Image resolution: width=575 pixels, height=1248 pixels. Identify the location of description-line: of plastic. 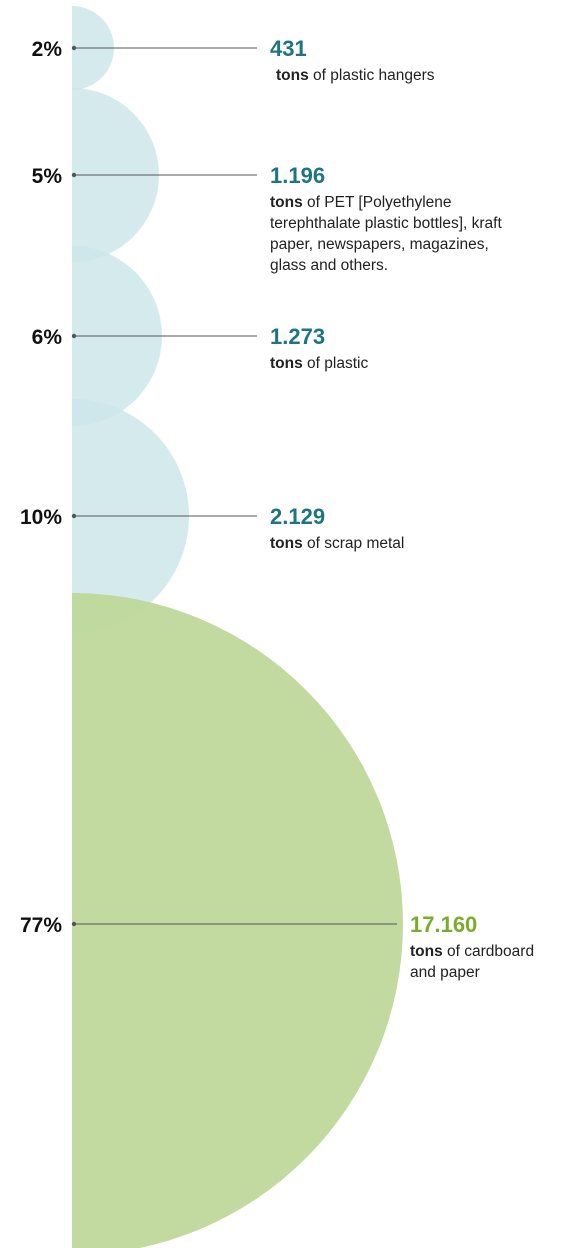
(337, 363).